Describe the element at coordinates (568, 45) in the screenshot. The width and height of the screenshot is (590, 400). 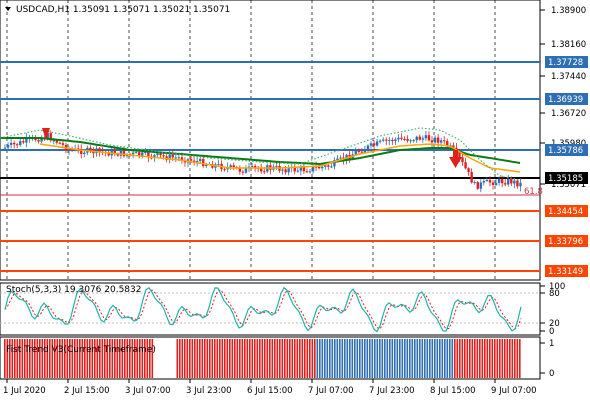
I see `price-tick: 1.38160` at that location.